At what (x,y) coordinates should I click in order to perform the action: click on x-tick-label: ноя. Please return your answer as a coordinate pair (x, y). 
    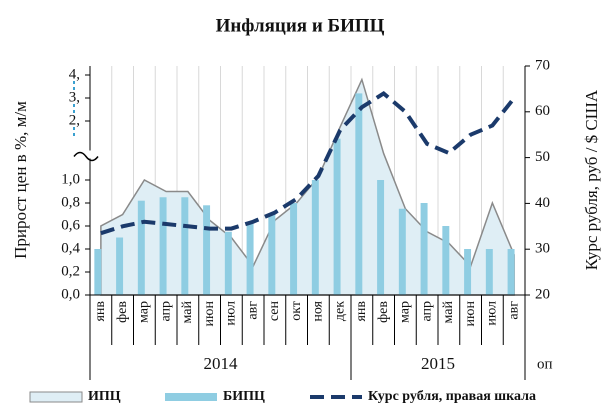
    Looking at the image, I should click on (318, 310).